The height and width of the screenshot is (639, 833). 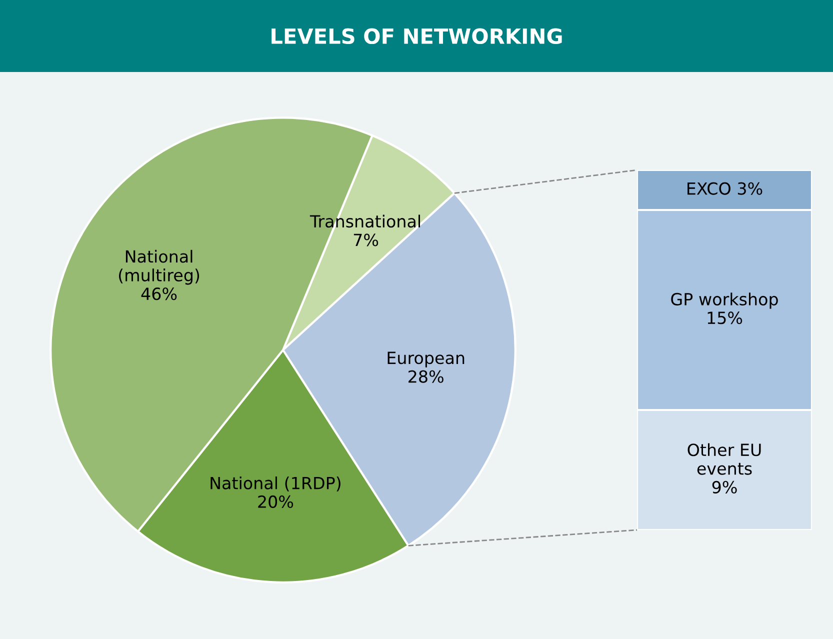 What do you see at coordinates (725, 318) in the screenshot?
I see `data-label: 15%` at bounding box center [725, 318].